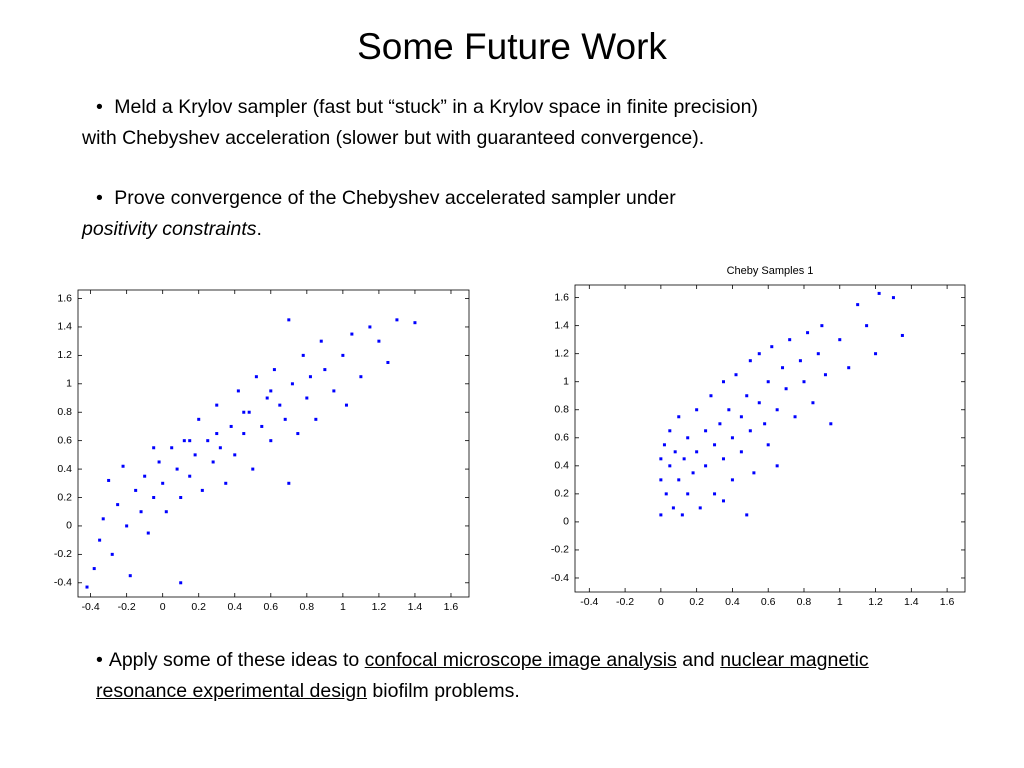  Describe the element at coordinates (561, 297) in the screenshot. I see `y-tick-label: 1.6` at that location.